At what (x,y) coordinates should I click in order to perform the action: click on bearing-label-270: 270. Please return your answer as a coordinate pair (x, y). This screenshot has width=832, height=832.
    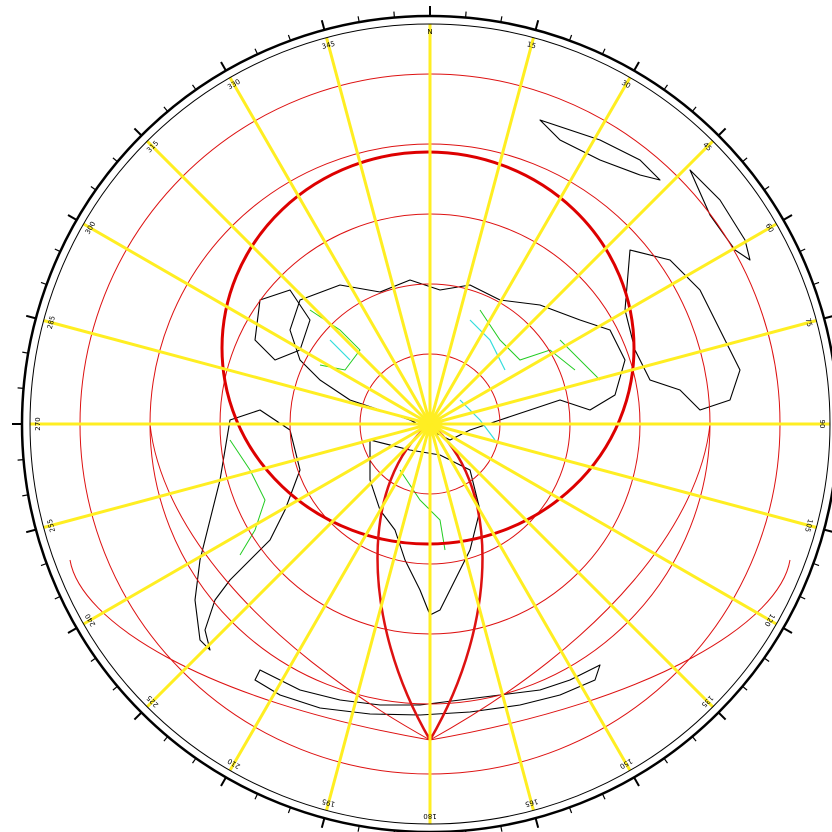
    Looking at the image, I should click on (38, 423).